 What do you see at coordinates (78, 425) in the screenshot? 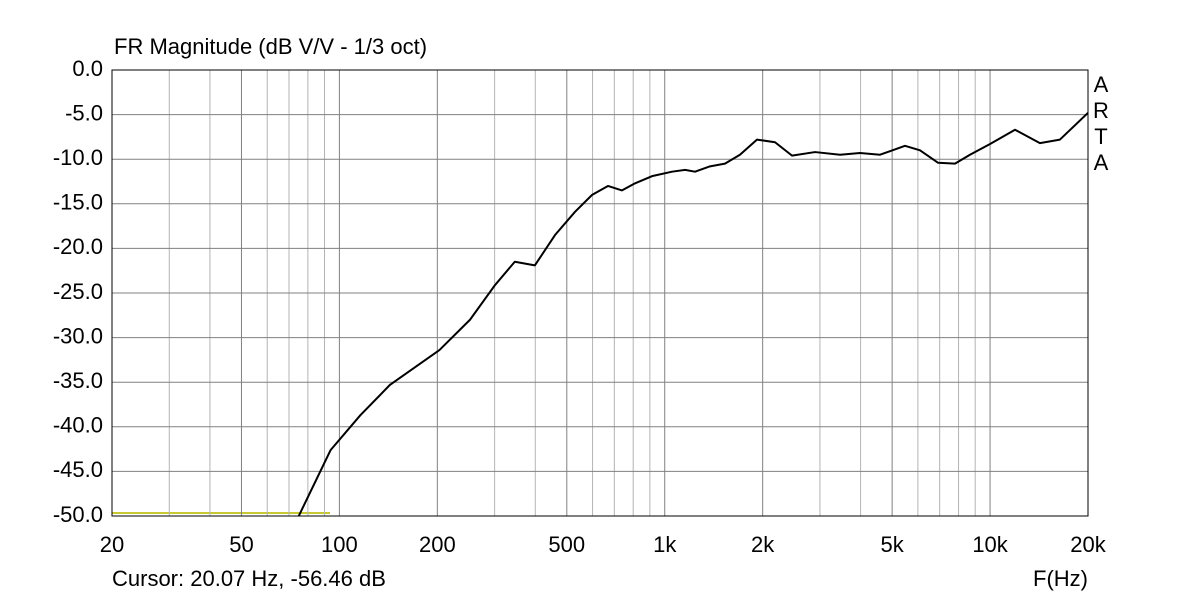
I see `y-tick-label: -40.0` at bounding box center [78, 425].